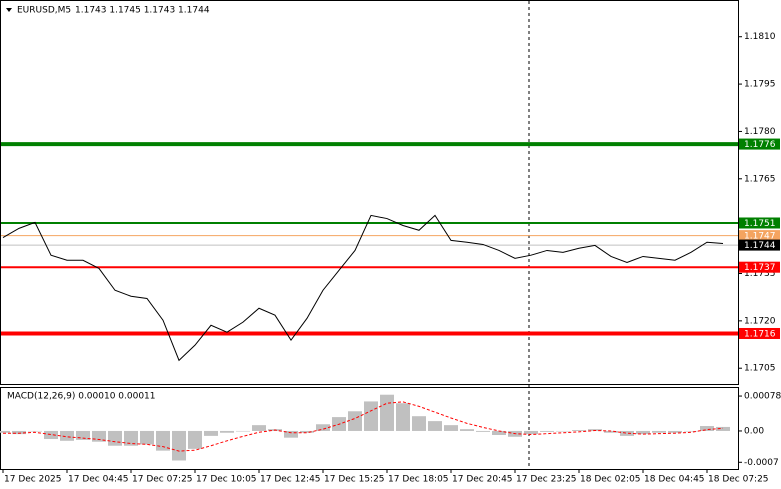  Describe the element at coordinates (762, 397) in the screenshot. I see `y-tick-label: 0.00078` at that location.